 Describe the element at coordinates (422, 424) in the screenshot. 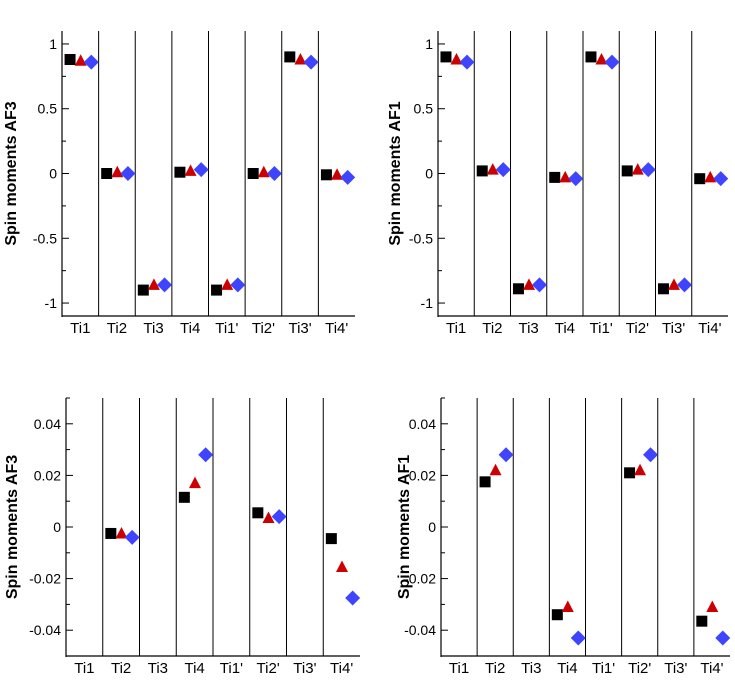

I see `y-tick-label: 0.04` at that location.